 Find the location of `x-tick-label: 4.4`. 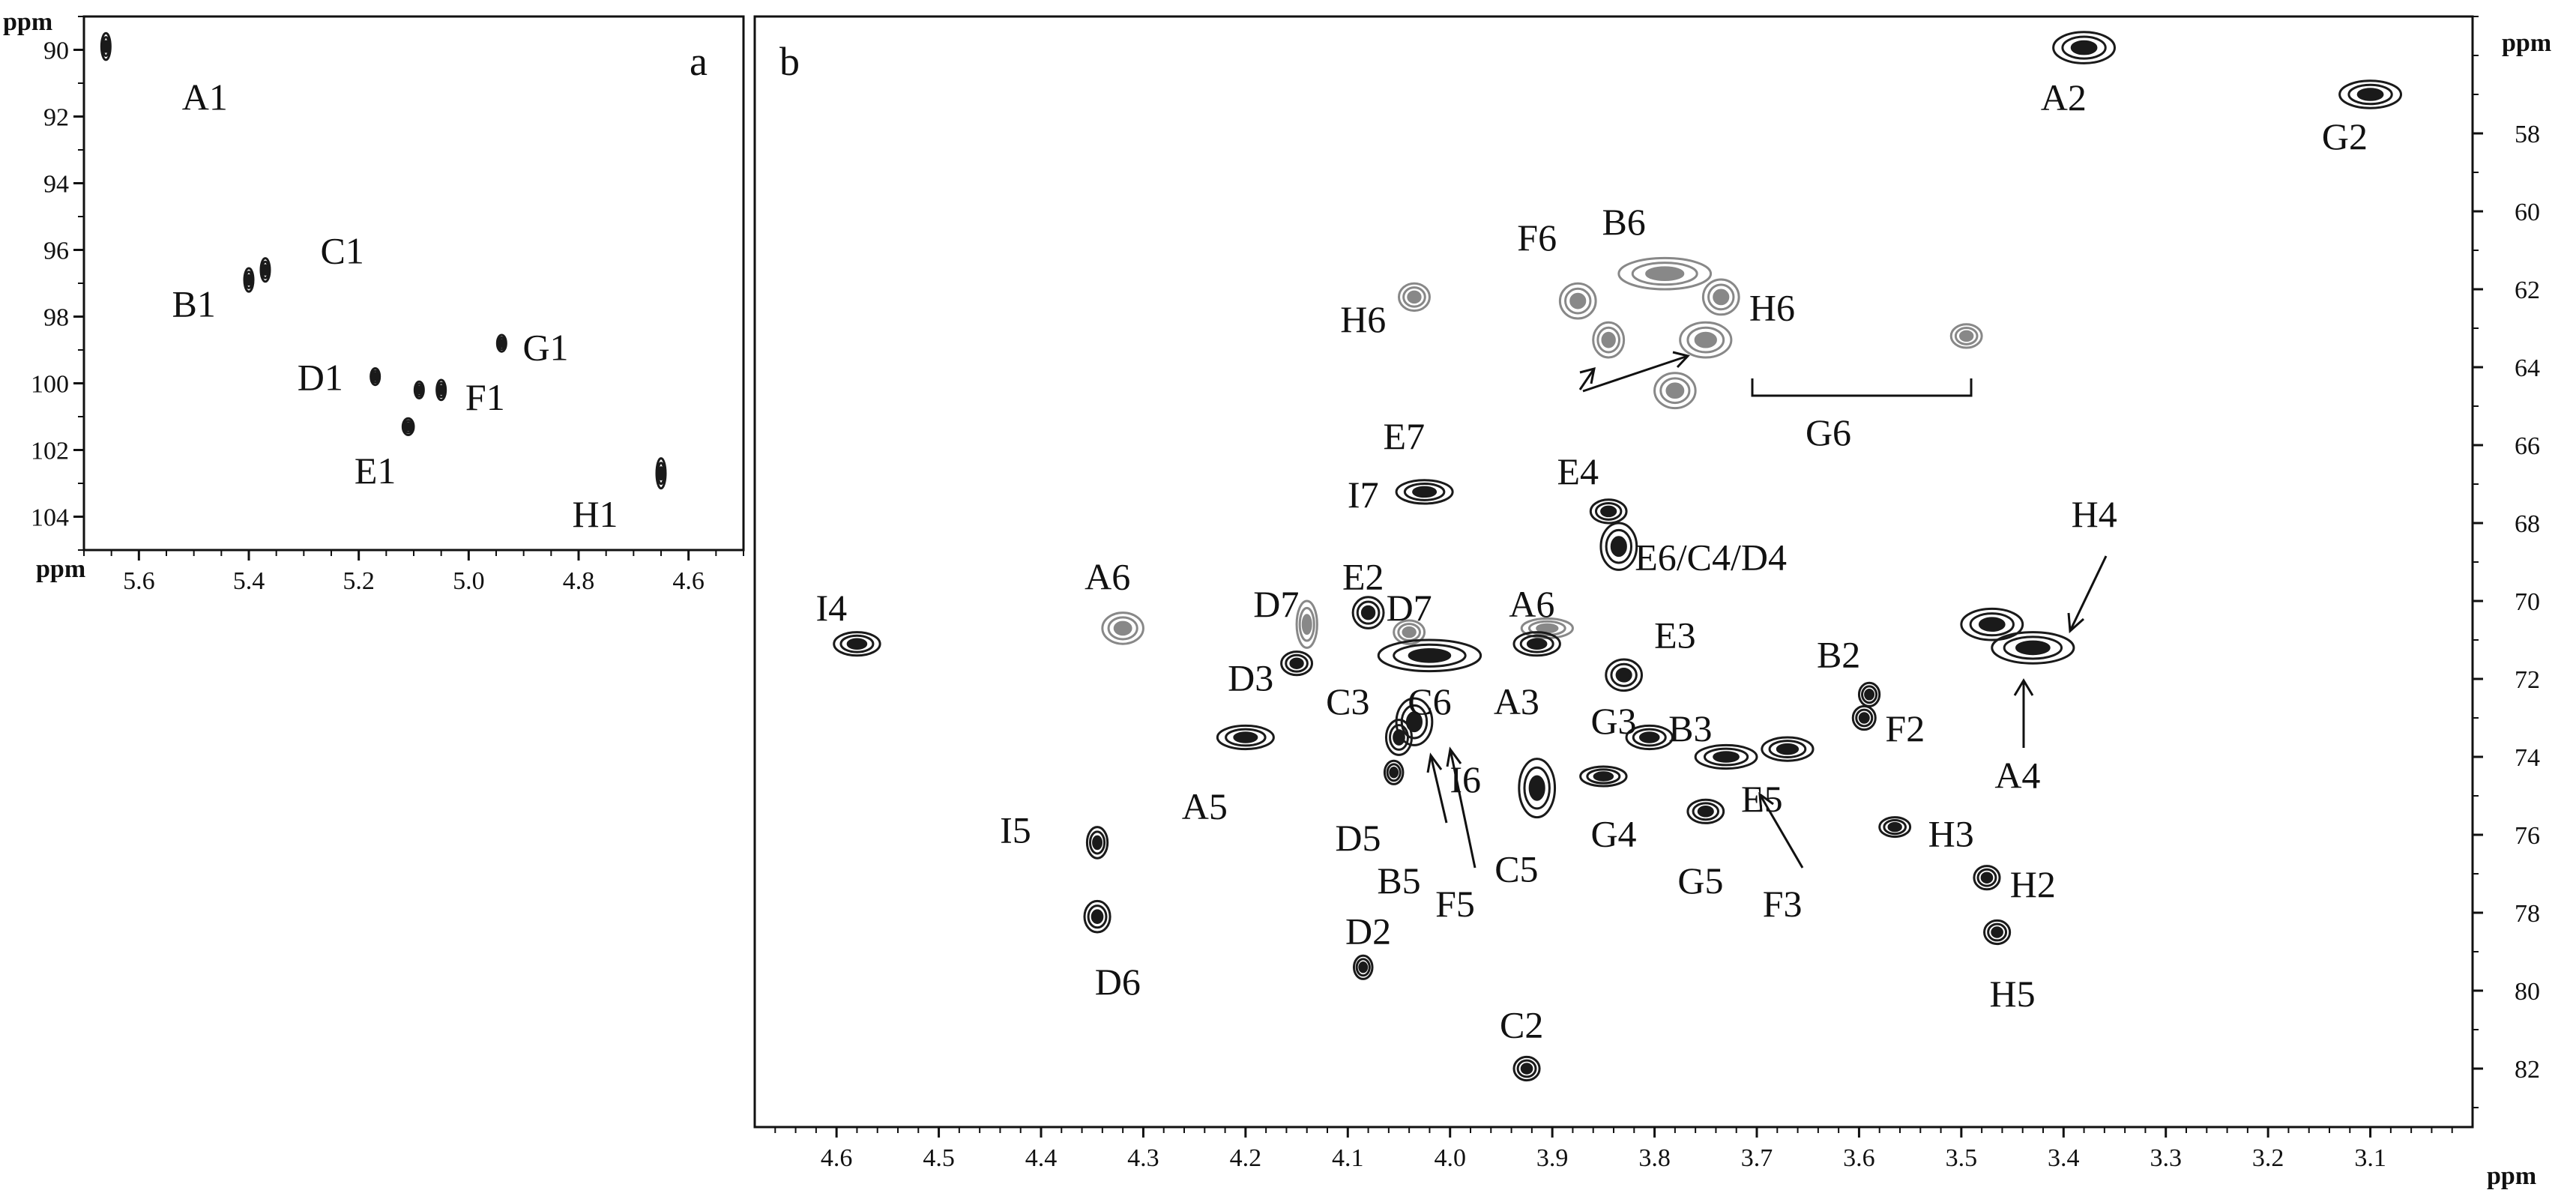

x-tick-label: 4.4 is located at coordinates (1042, 1158).